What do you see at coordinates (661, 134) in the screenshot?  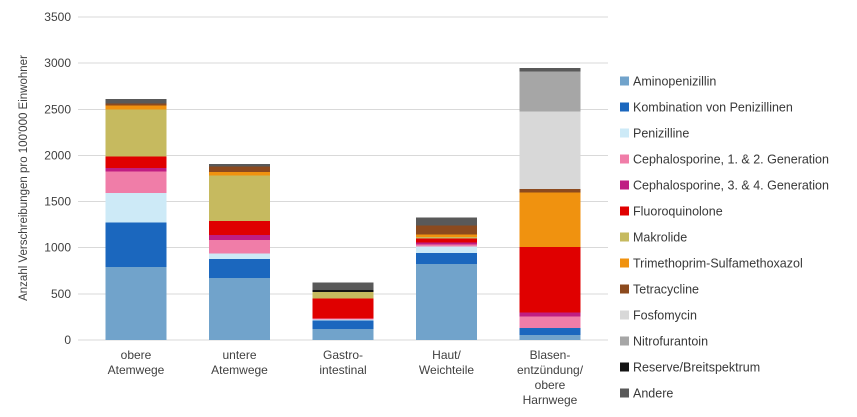 I see `legend-label: Penizilline` at bounding box center [661, 134].